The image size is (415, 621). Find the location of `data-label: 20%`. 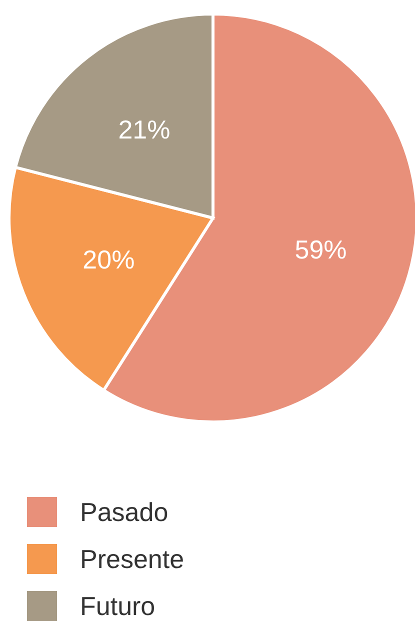

data-label: 20% is located at coordinates (108, 259).